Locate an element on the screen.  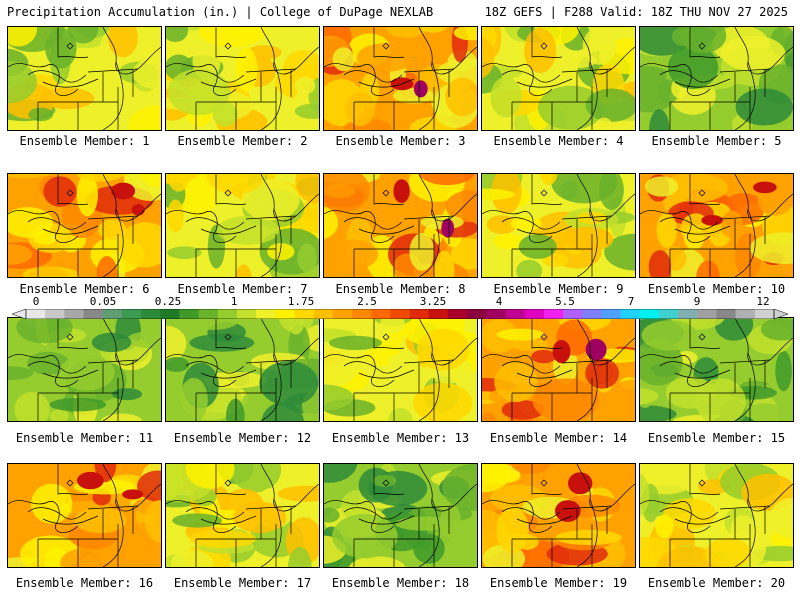
ensemble-member-label: Ensemble Member: 1 is located at coordinates (84, 141).